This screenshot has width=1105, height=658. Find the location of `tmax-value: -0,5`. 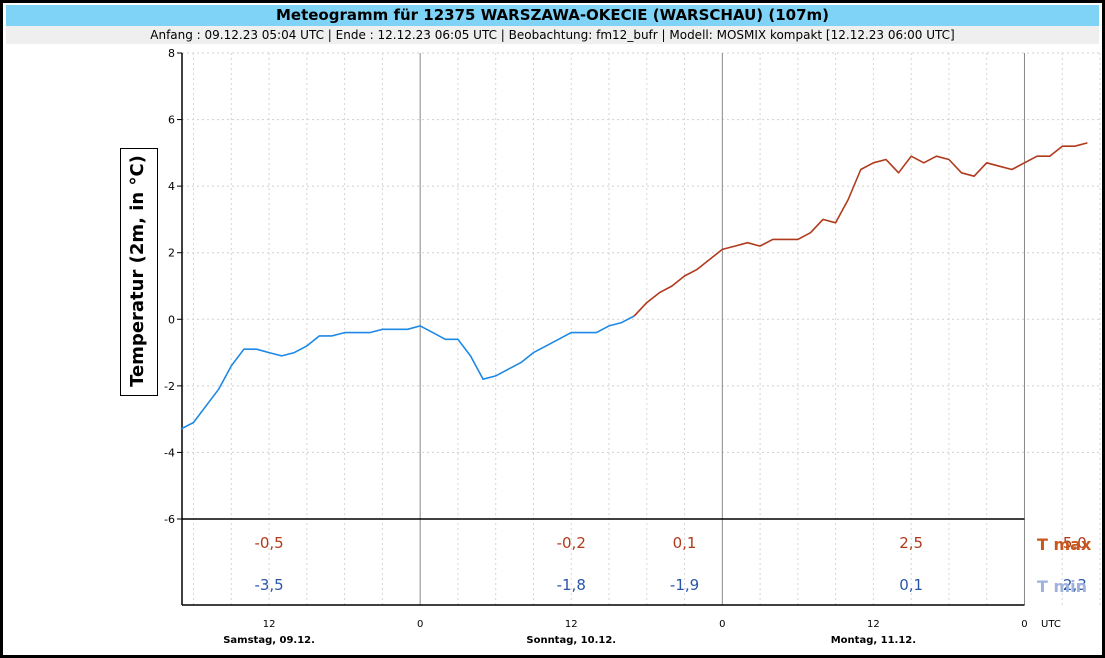

tmax-value: -0,5 is located at coordinates (268, 543).